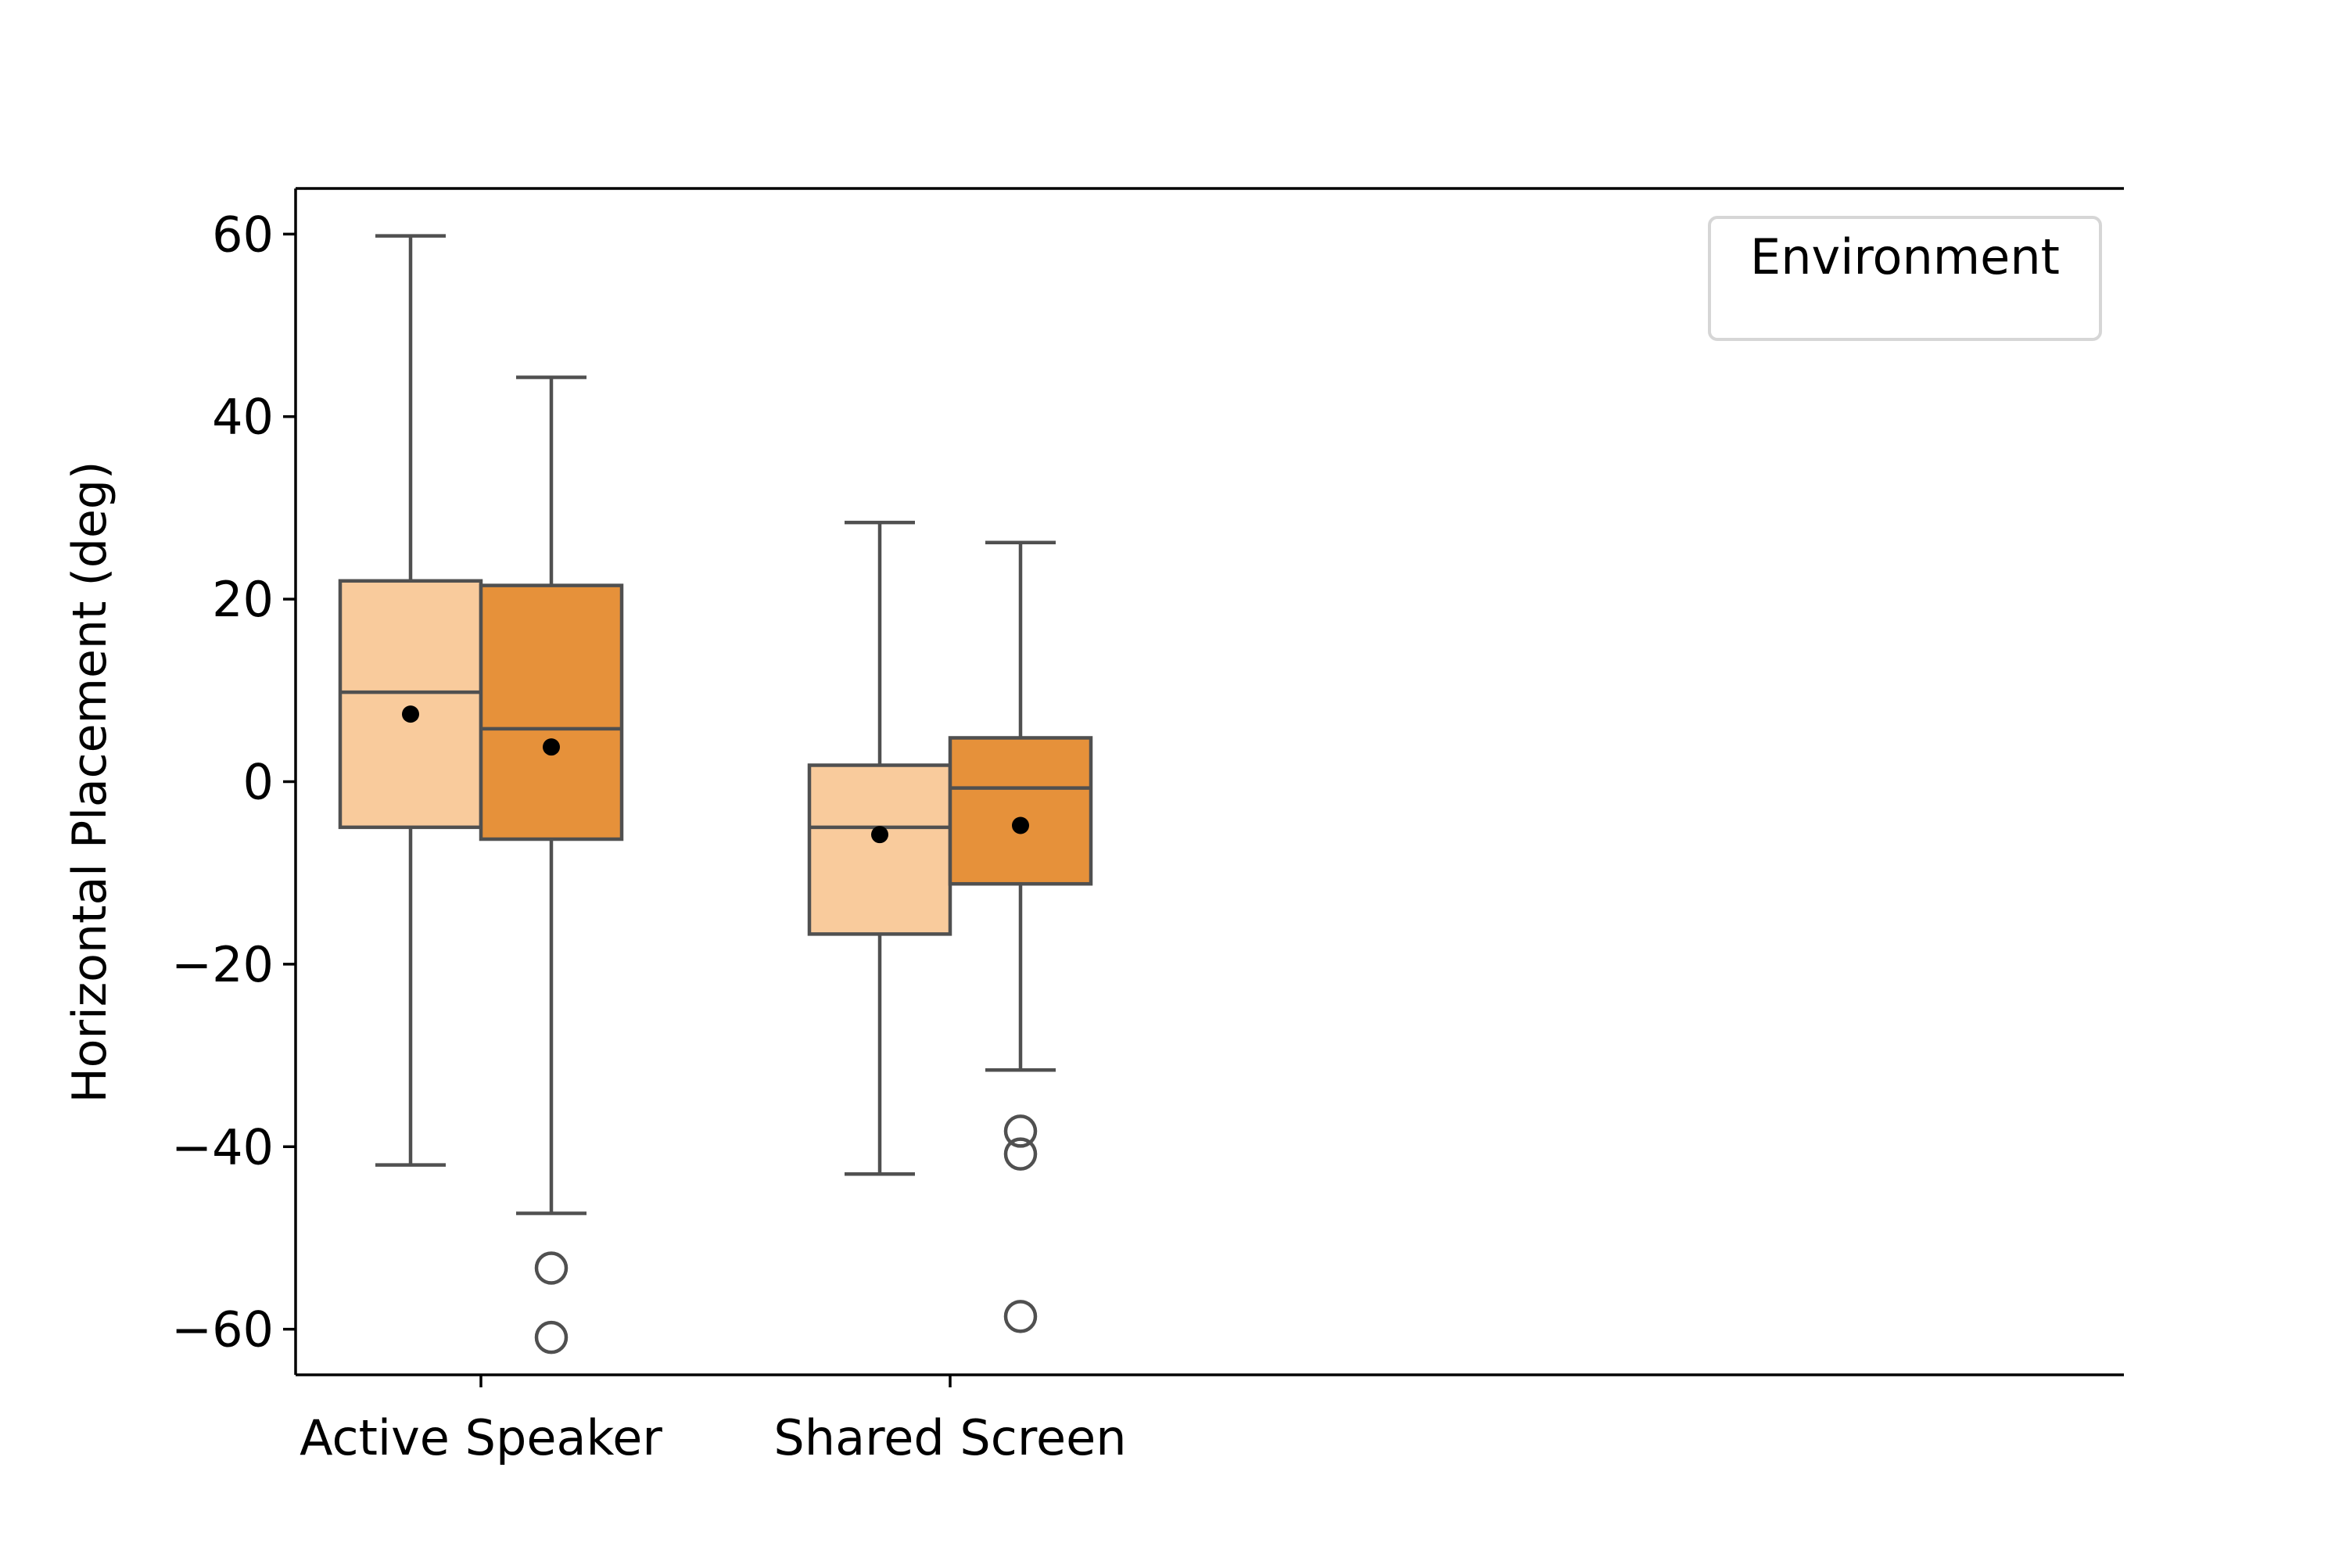 Image resolution: width=2346 pixels, height=1568 pixels. What do you see at coordinates (481, 1437) in the screenshot?
I see `x-tick-label: Active Speaker` at bounding box center [481, 1437].